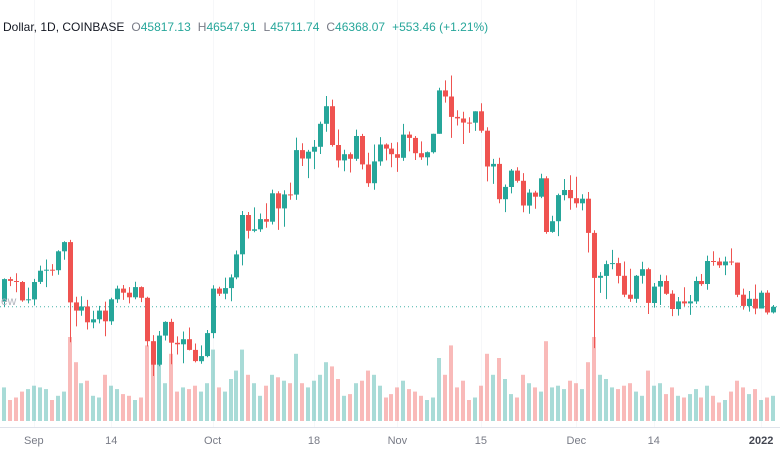  Describe the element at coordinates (64, 27) in the screenshot. I see `symbol-title: Dollar, 1D, COINBASE` at that location.